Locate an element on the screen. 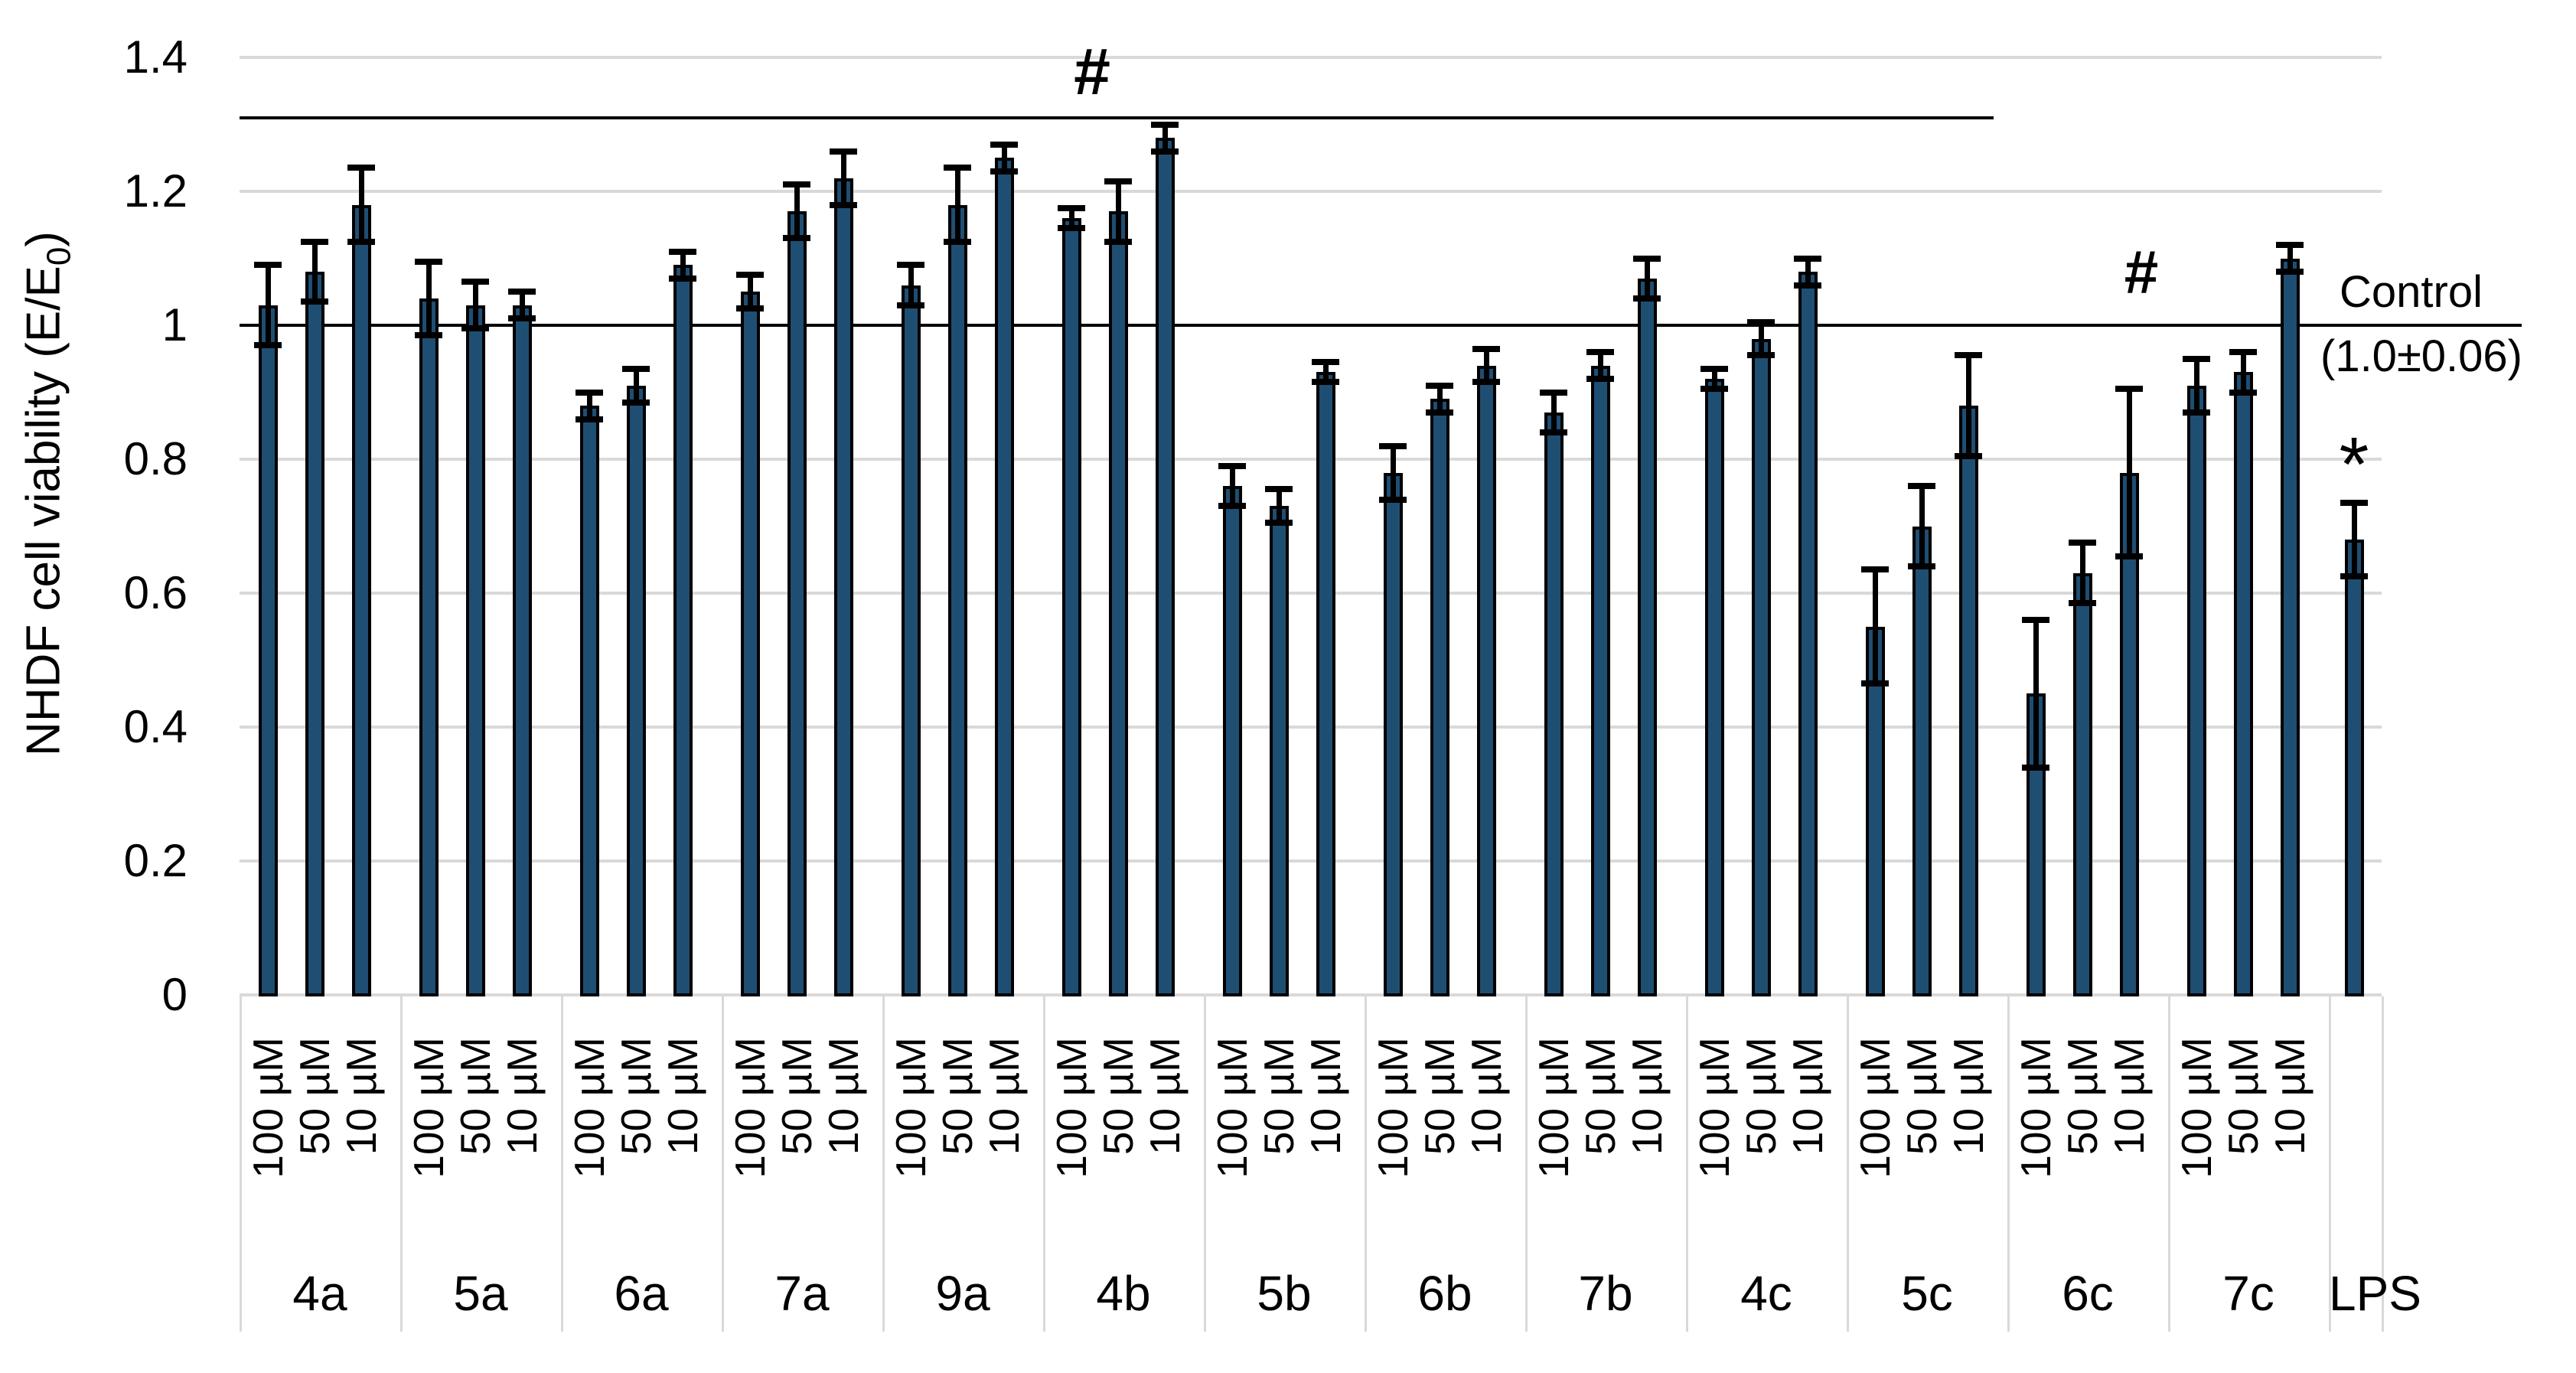 The width and height of the screenshot is (2576, 1373). error-bar-6a-10µM is located at coordinates (683, 265).